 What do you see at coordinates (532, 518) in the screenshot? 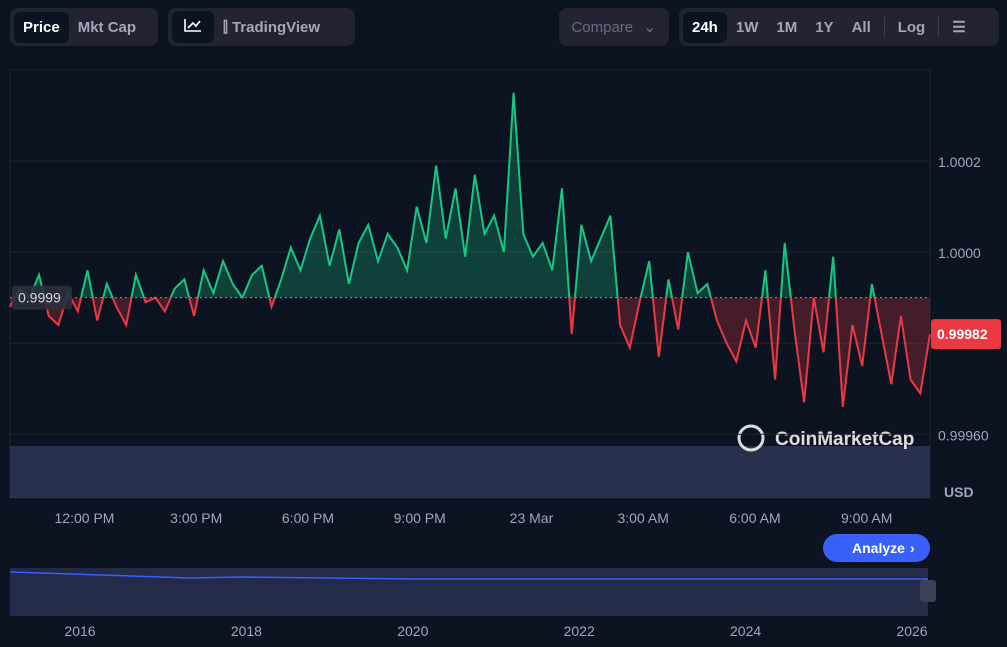
I see `x-tick-label: 23 Mar` at bounding box center [532, 518].